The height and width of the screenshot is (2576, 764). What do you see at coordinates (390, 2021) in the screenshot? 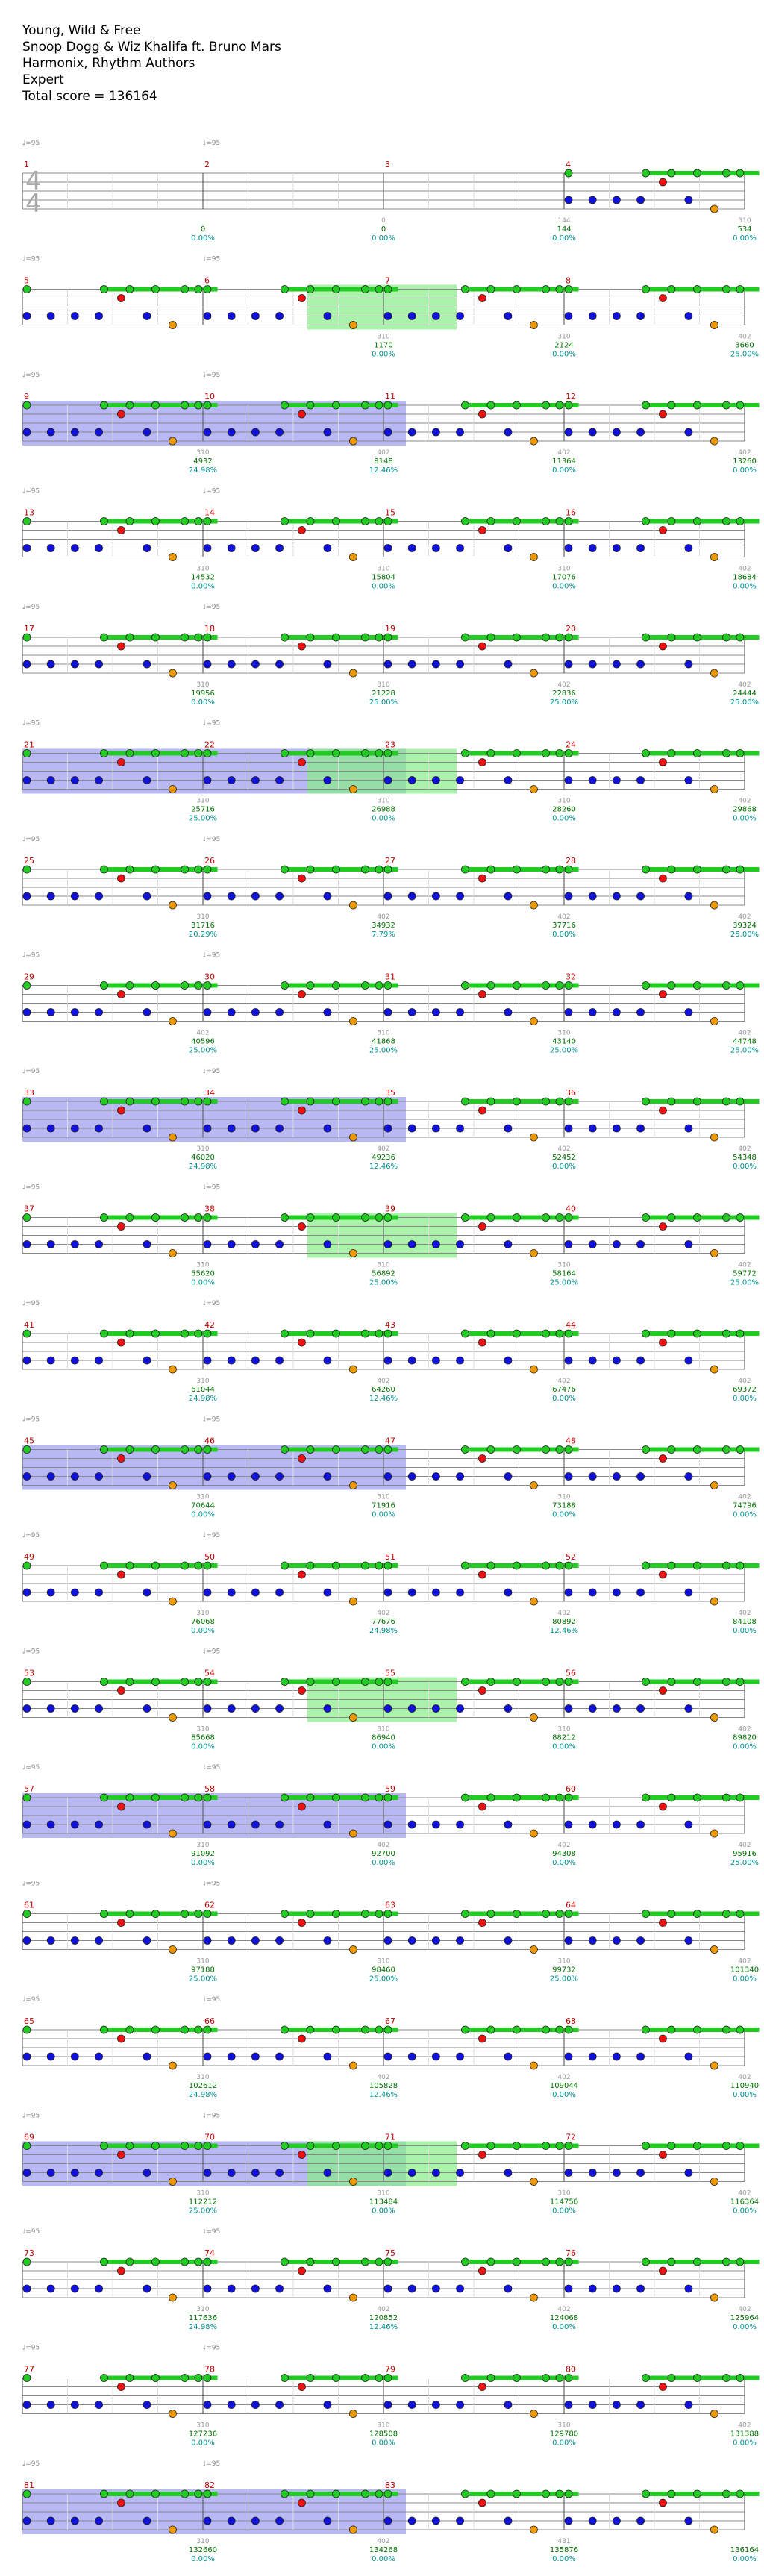
I see `measure-number: 67` at bounding box center [390, 2021].